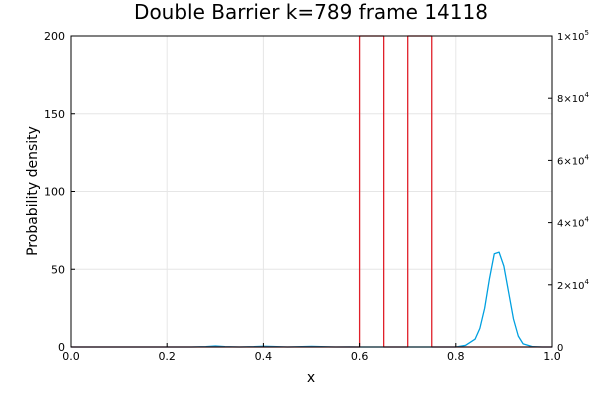 The height and width of the screenshot is (400, 600). Describe the element at coordinates (33, 191) in the screenshot. I see `y-axis-label: Probability density` at that location.